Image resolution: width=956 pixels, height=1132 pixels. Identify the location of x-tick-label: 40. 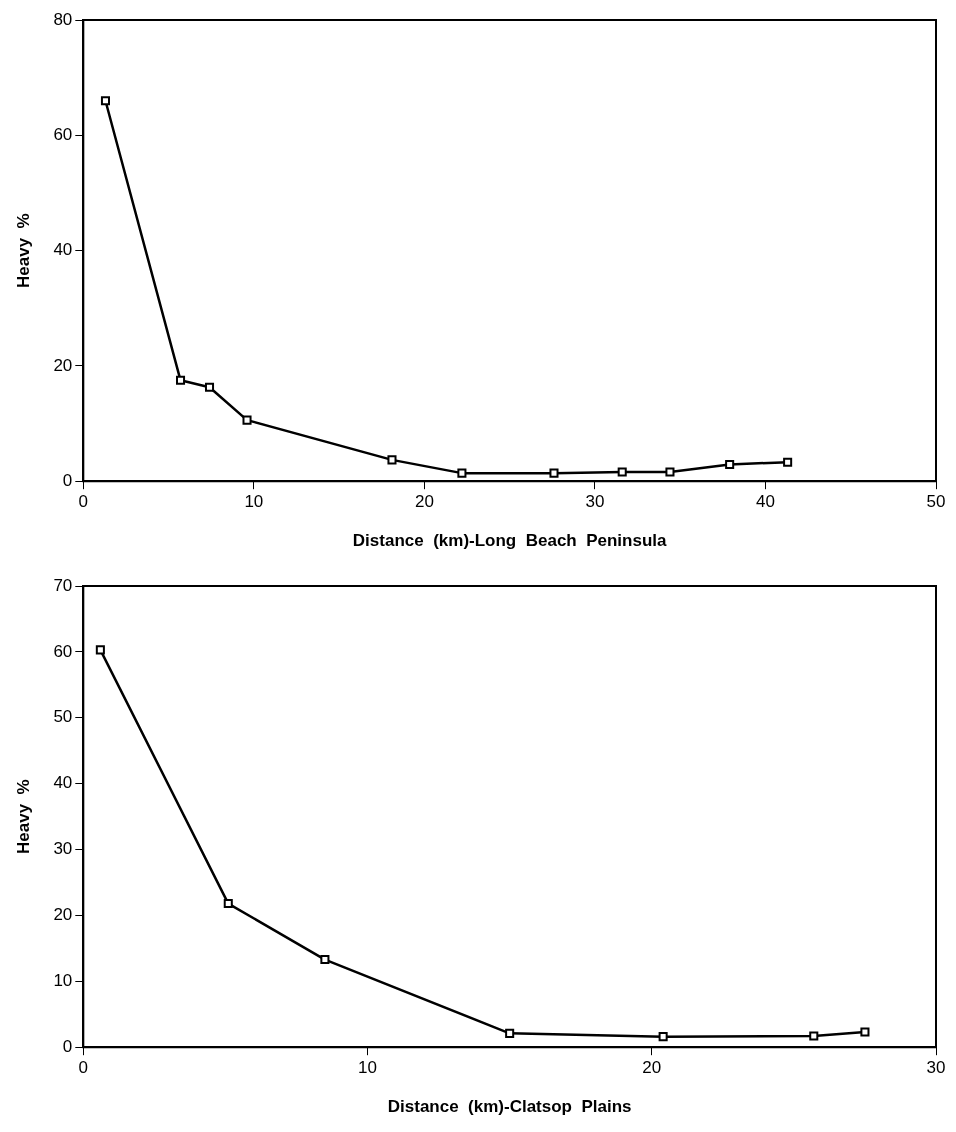
(765, 502).